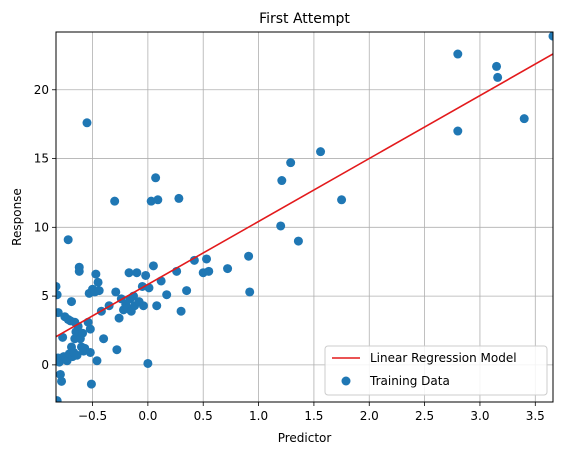 The image size is (566, 455). I want to click on x-tick-label: −0.5, so click(92, 416).